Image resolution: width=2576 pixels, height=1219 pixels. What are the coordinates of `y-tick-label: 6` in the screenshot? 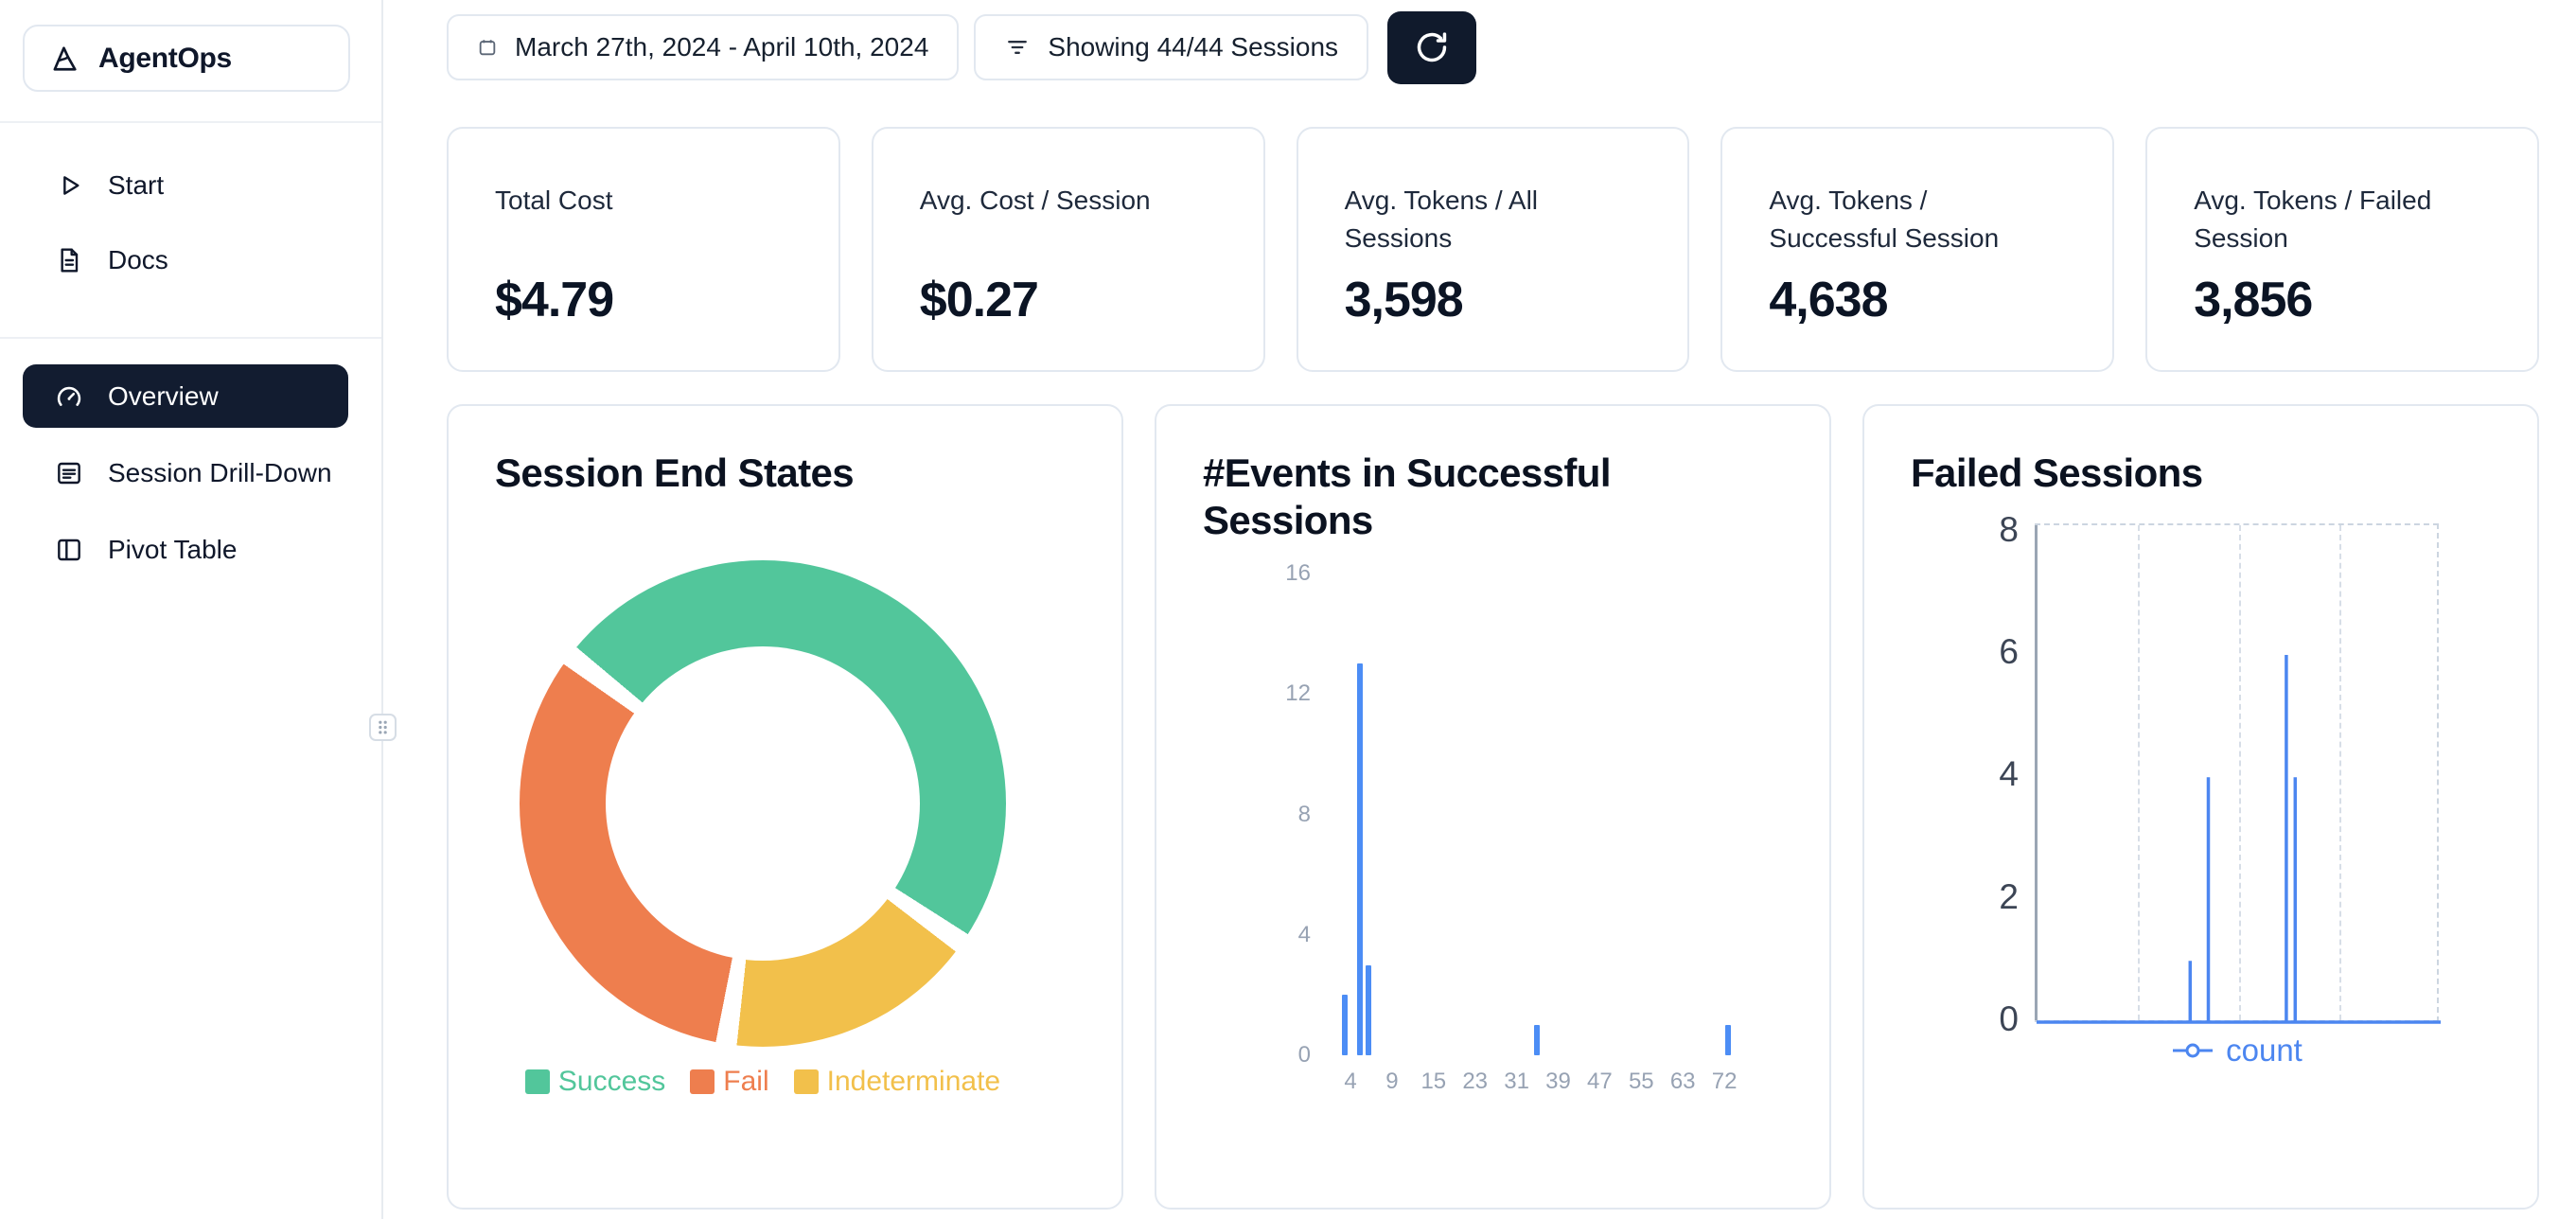 It's located at (2009, 652).